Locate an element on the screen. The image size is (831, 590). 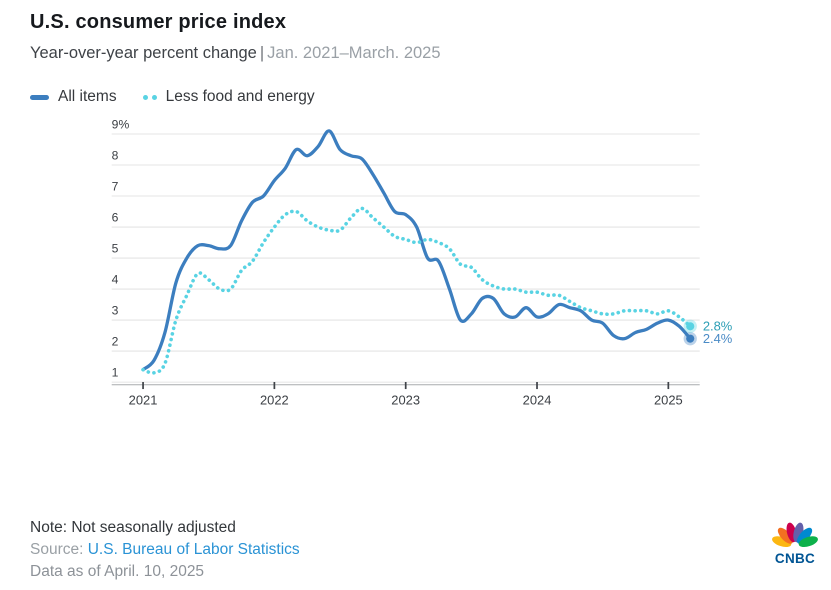
x-axis-tick-label: 2024 is located at coordinates (537, 399).